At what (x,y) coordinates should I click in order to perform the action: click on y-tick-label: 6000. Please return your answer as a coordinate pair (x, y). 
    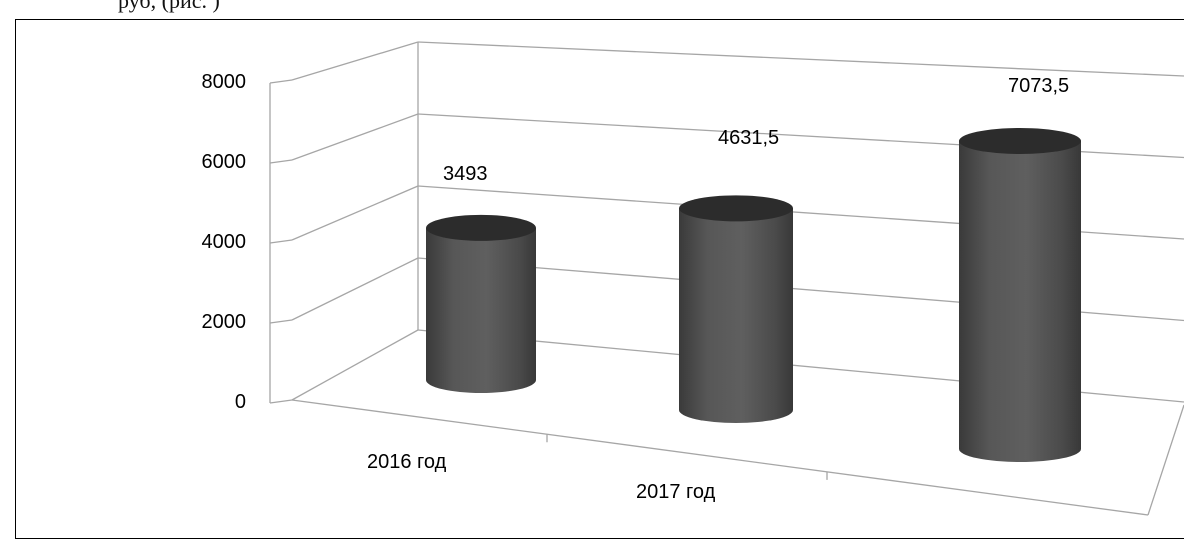
    Looking at the image, I should click on (224, 162).